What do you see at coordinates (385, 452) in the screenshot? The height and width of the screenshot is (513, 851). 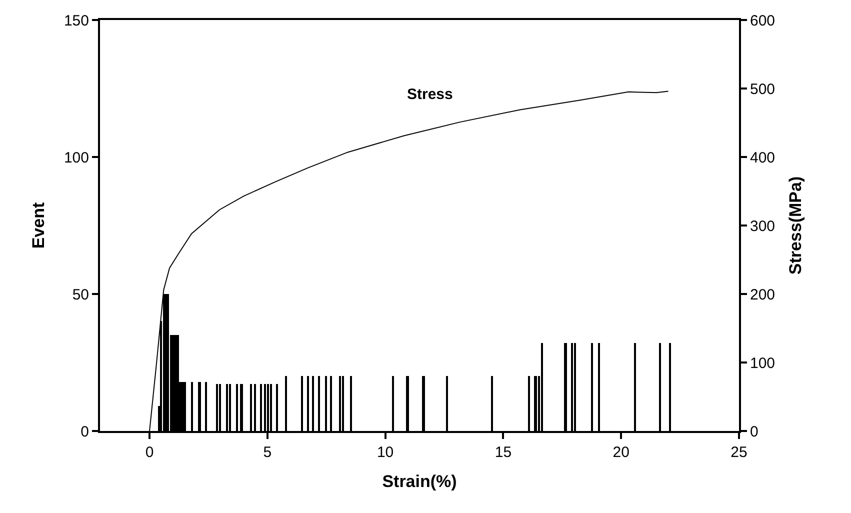 I see `x-tick-label: 10` at bounding box center [385, 452].